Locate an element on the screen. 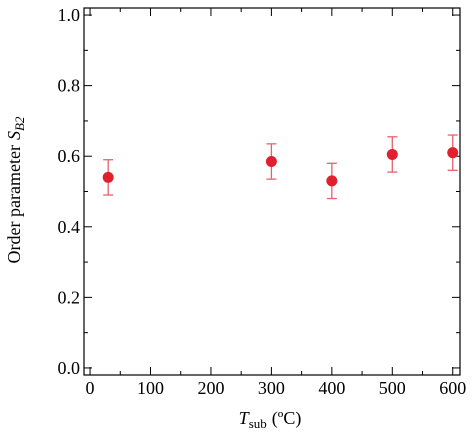 The height and width of the screenshot is (438, 474). y-symbol: S is located at coordinates (14, 135).